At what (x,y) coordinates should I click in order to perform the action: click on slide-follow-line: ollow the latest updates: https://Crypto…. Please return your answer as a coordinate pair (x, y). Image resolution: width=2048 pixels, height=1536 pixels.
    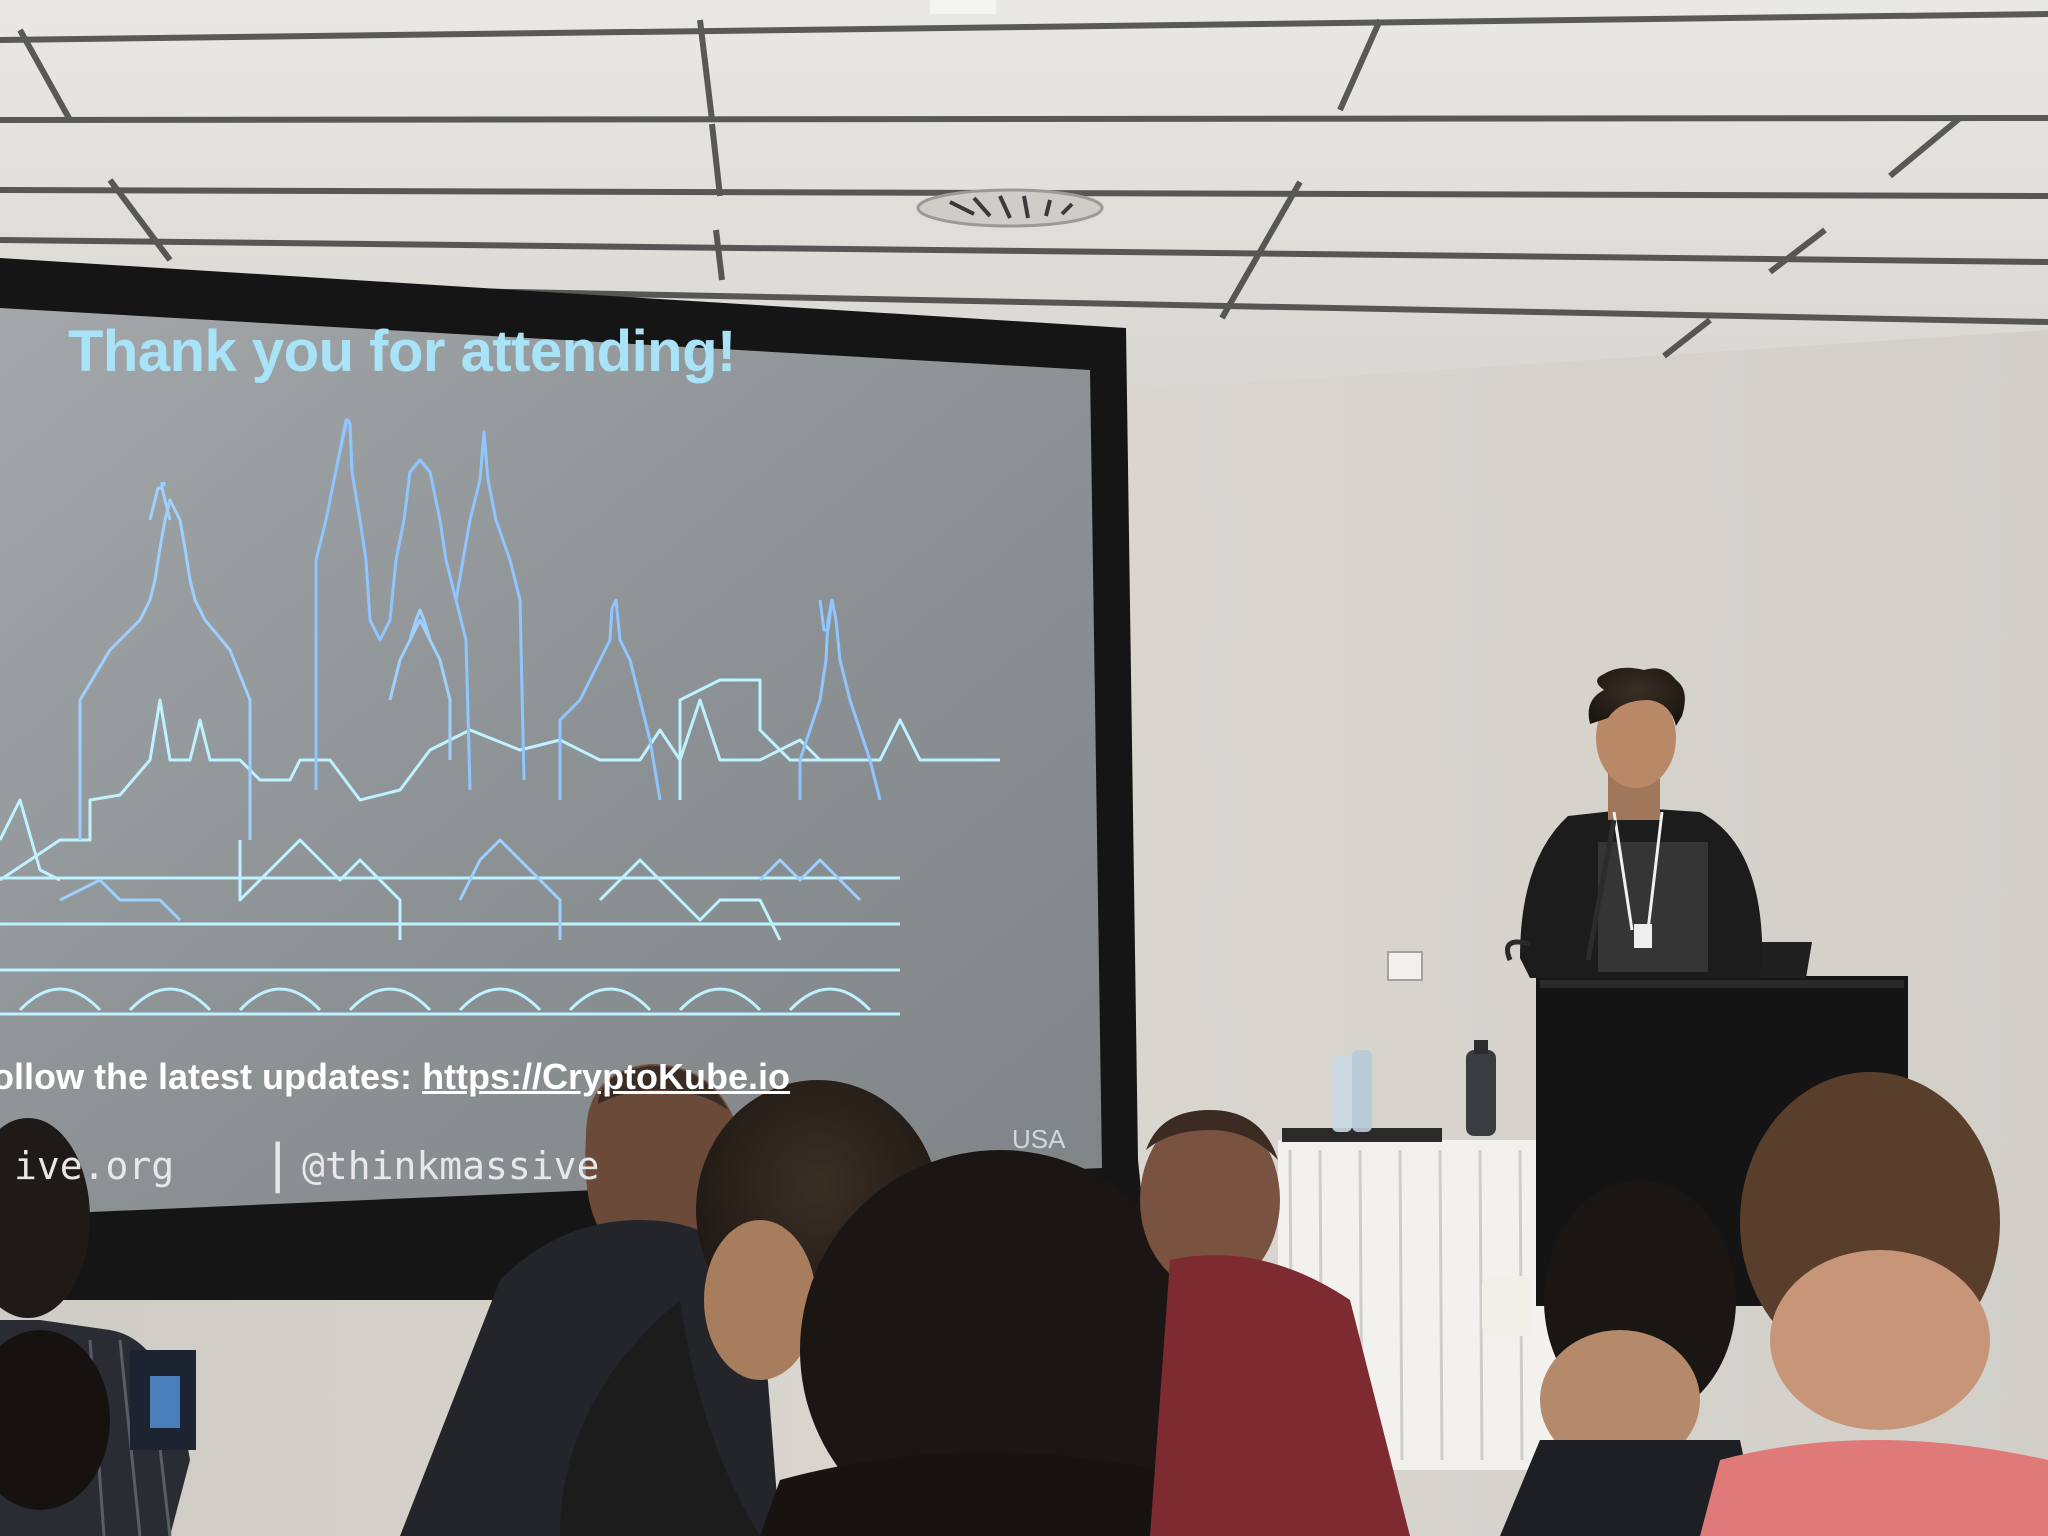
    Looking at the image, I should click on (395, 1077).